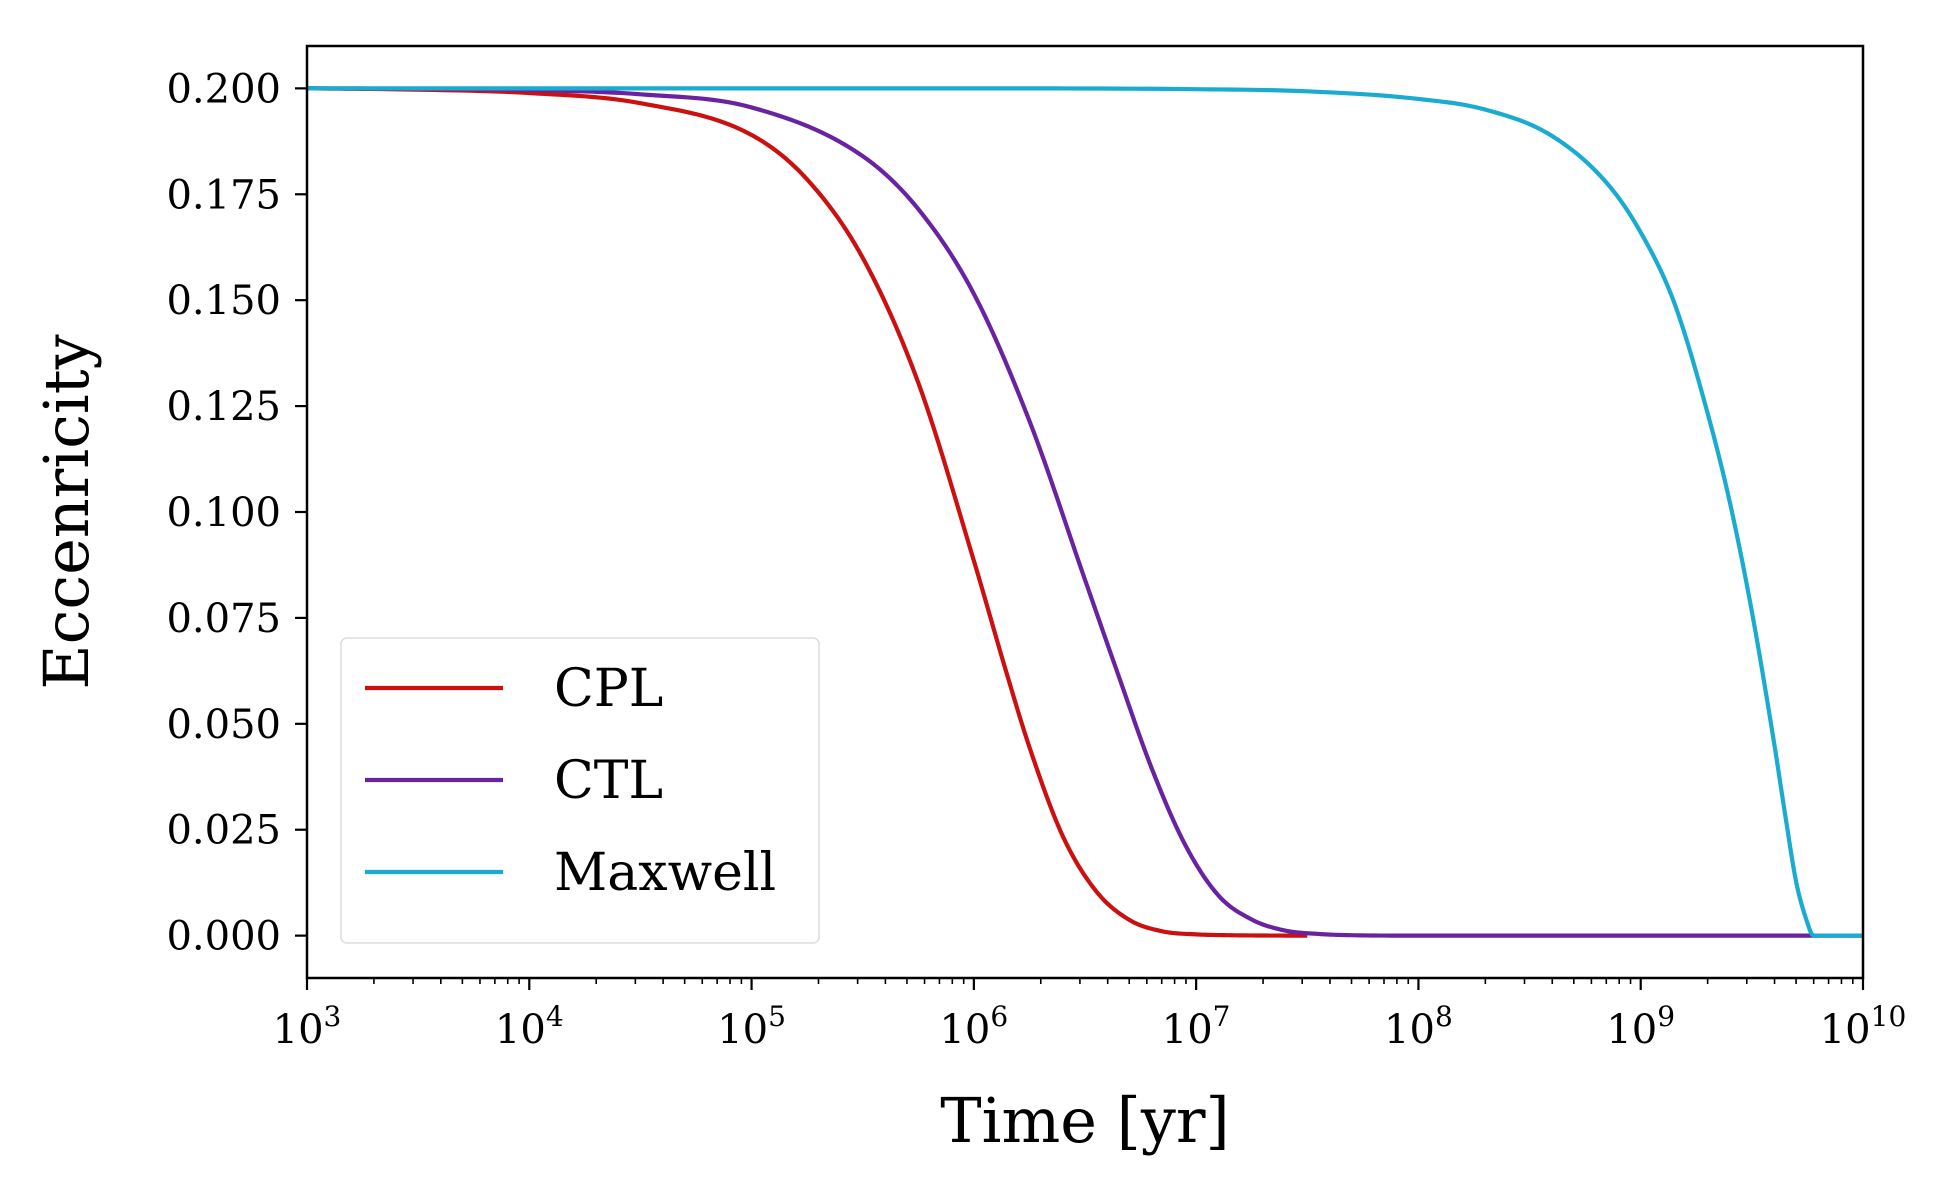 The width and height of the screenshot is (1950, 1200). I want to click on legend-box, so click(580, 790).